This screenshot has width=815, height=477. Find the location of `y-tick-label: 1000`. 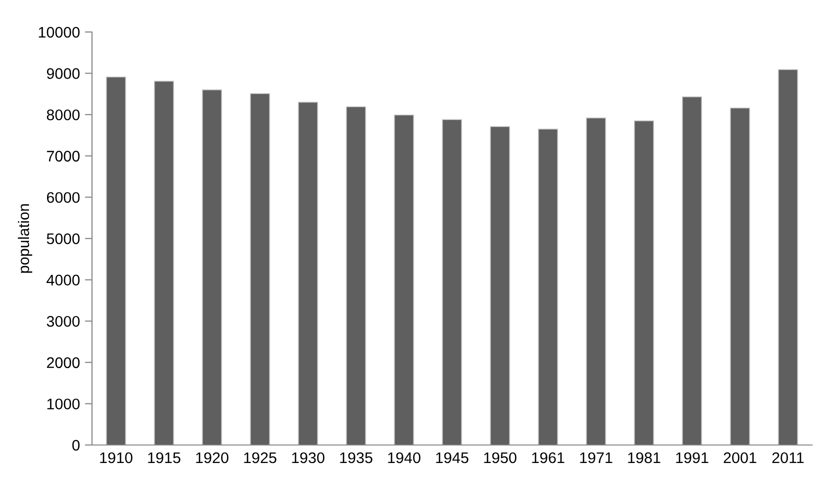

y-tick-label: 1000 is located at coordinates (63, 404).